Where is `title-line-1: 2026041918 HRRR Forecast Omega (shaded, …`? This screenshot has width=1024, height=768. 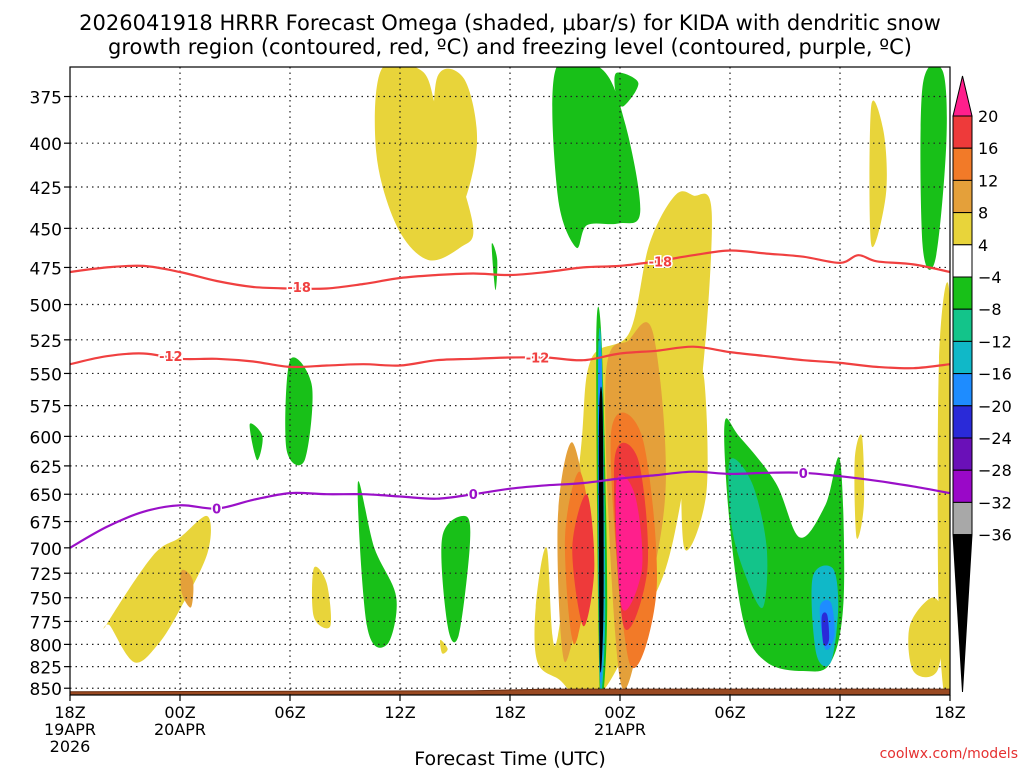 title-line-1: 2026041918 HRRR Forecast Omega (shaded, … is located at coordinates (510, 23).